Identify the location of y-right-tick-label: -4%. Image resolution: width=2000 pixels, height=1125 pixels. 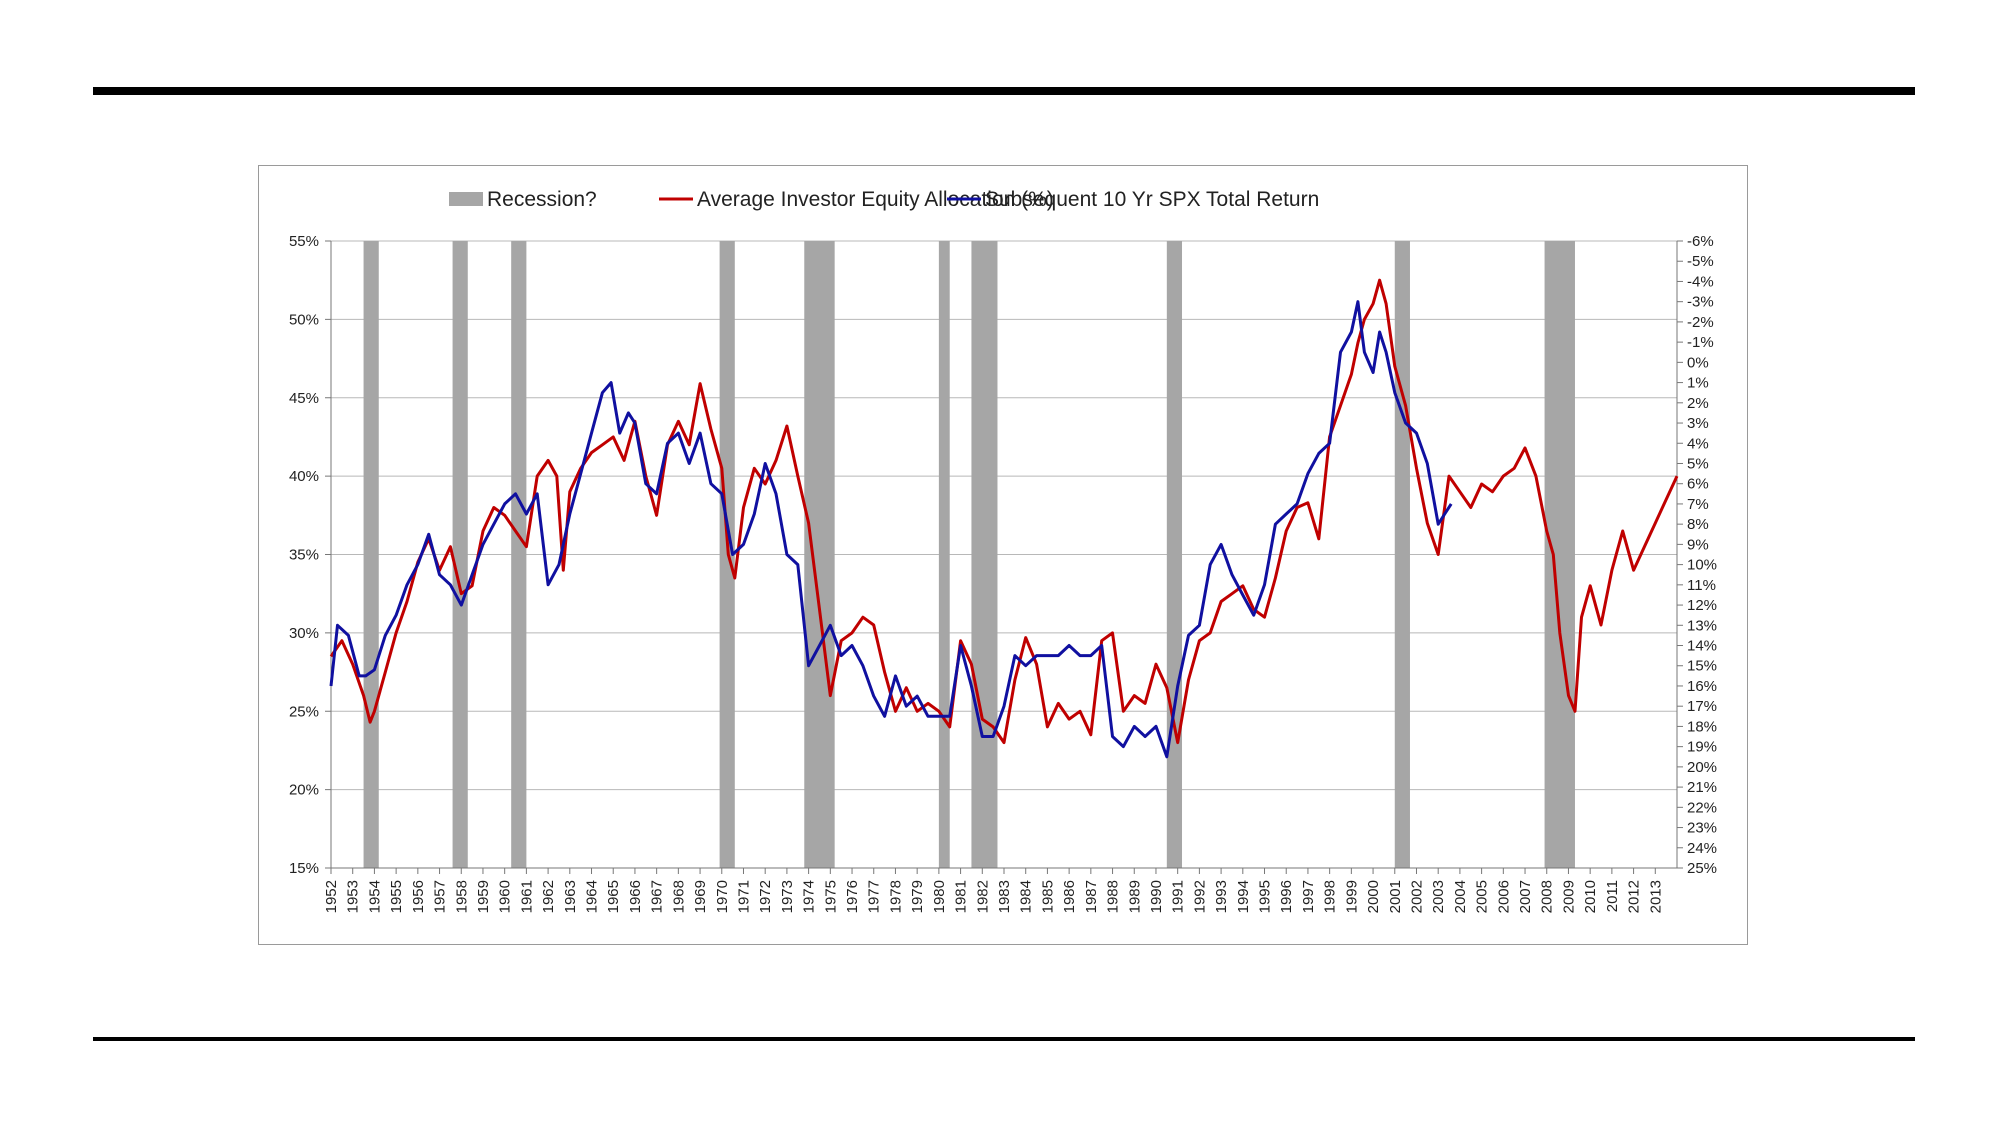
(1700, 281).